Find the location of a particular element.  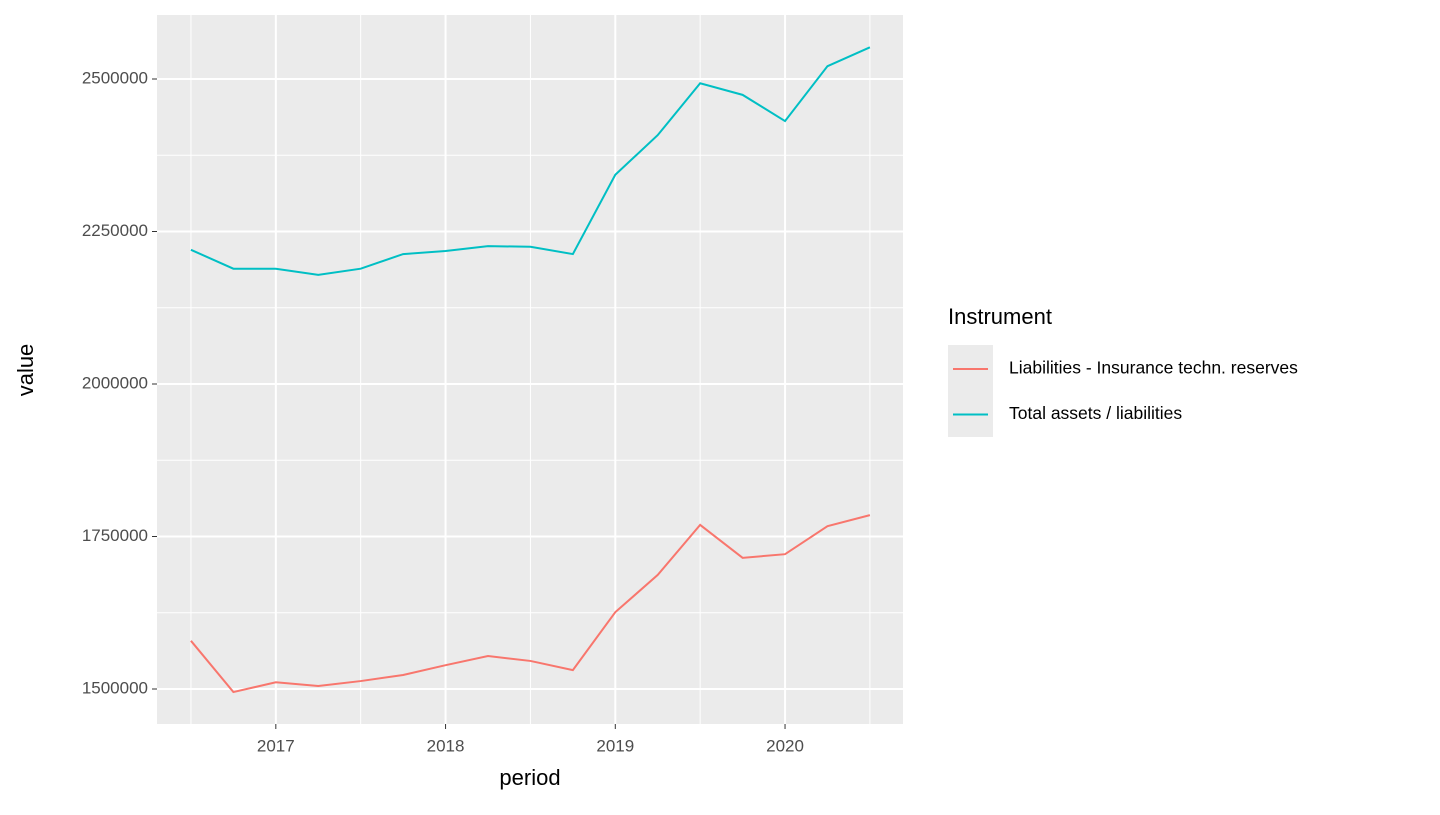

legend-label: Liabilities - Insurance techn. reserves is located at coordinates (1153, 368).